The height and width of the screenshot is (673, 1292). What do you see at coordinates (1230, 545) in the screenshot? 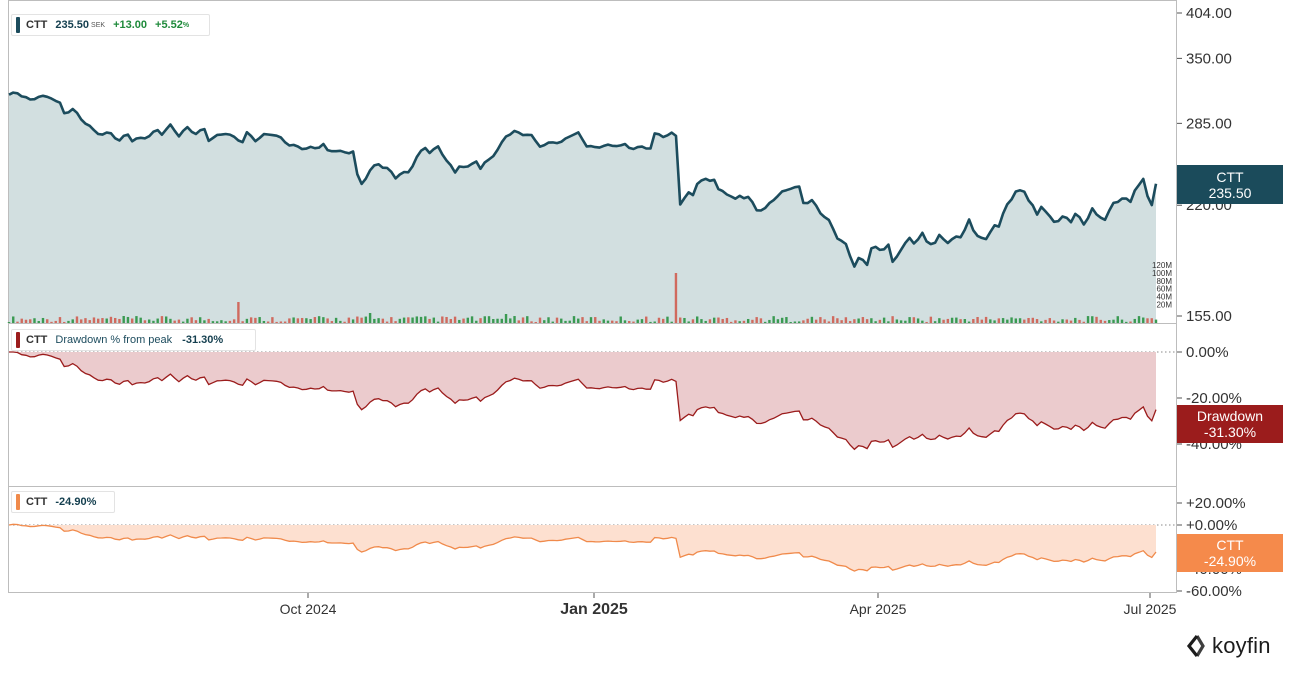
I see `return-tag-ticker: CTT` at bounding box center [1230, 545].